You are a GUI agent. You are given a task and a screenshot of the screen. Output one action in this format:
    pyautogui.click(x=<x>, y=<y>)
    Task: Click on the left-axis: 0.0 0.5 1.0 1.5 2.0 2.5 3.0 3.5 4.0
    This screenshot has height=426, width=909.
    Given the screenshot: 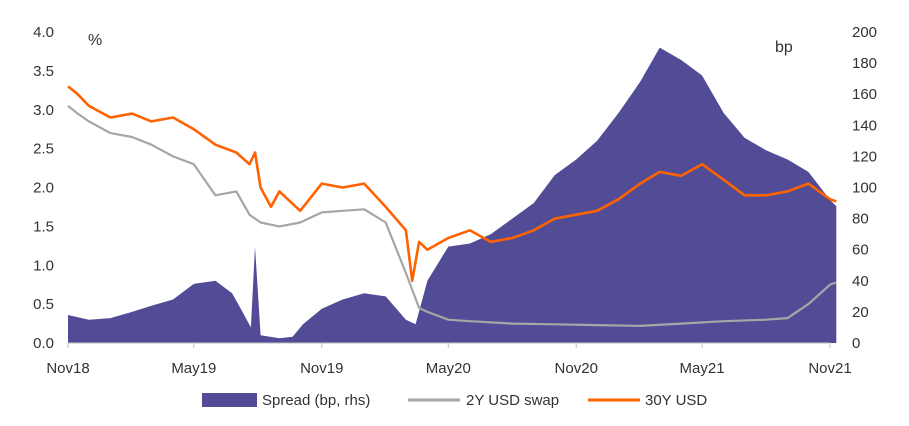 What is the action you would take?
    pyautogui.click(x=43, y=188)
    